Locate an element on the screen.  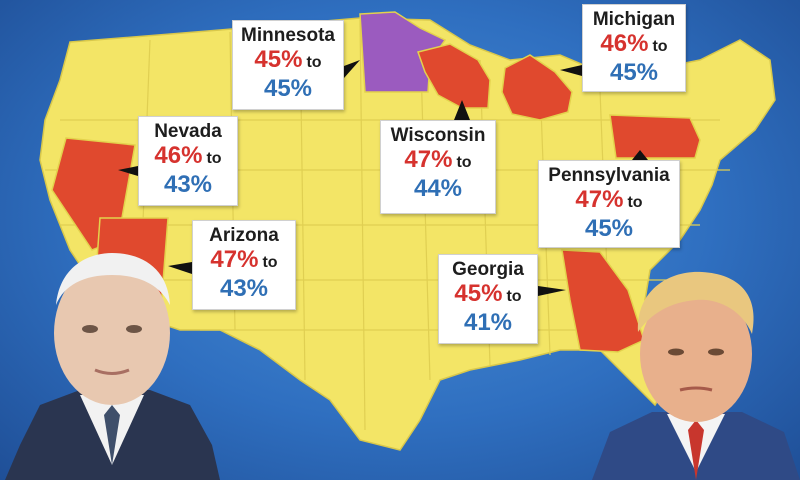
state-label: Minnesota is located at coordinates (288, 35).